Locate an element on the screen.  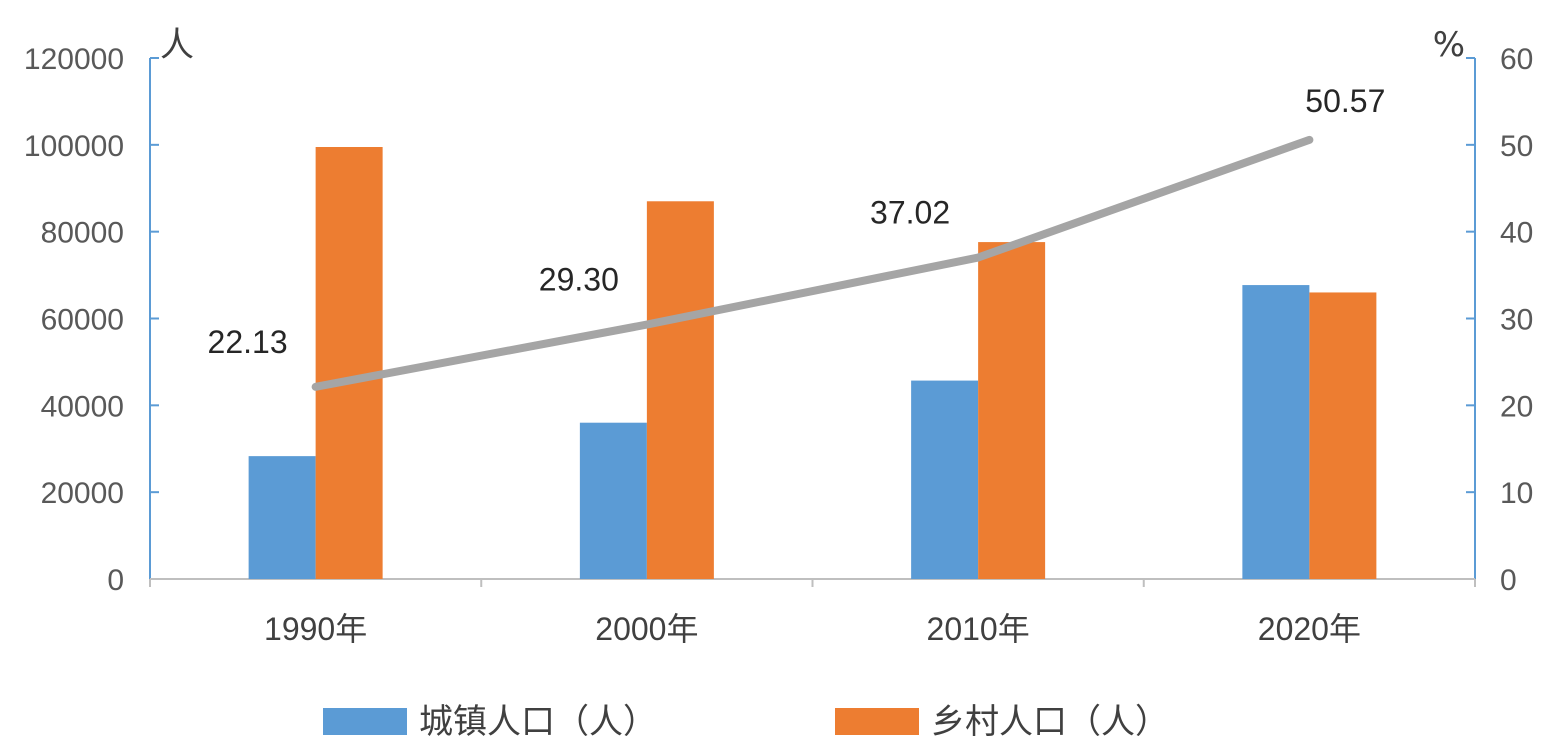
left-axis-tick-label: 20000 is located at coordinates (82, 493).